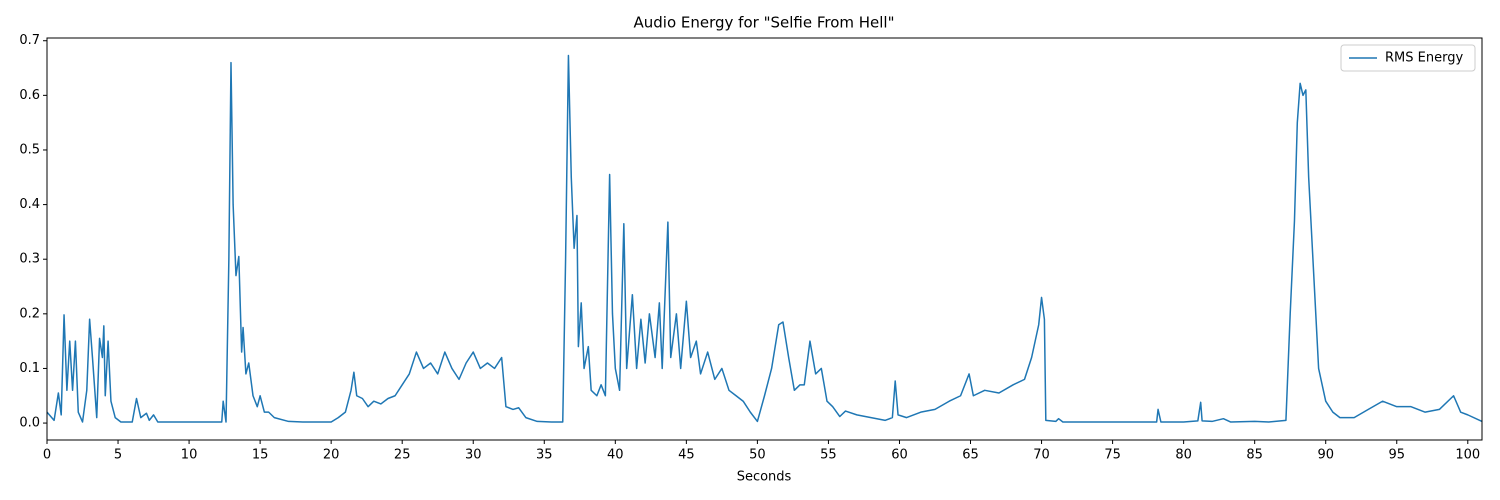 The width and height of the screenshot is (1500, 500). What do you see at coordinates (1424, 58) in the screenshot?
I see `legend-label: RMS Energy` at bounding box center [1424, 58].